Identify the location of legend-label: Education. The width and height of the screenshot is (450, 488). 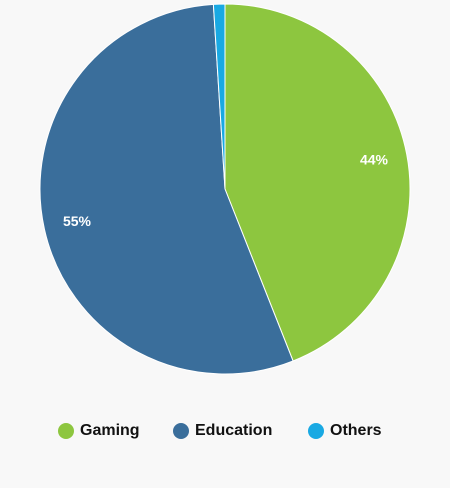
(233, 430).